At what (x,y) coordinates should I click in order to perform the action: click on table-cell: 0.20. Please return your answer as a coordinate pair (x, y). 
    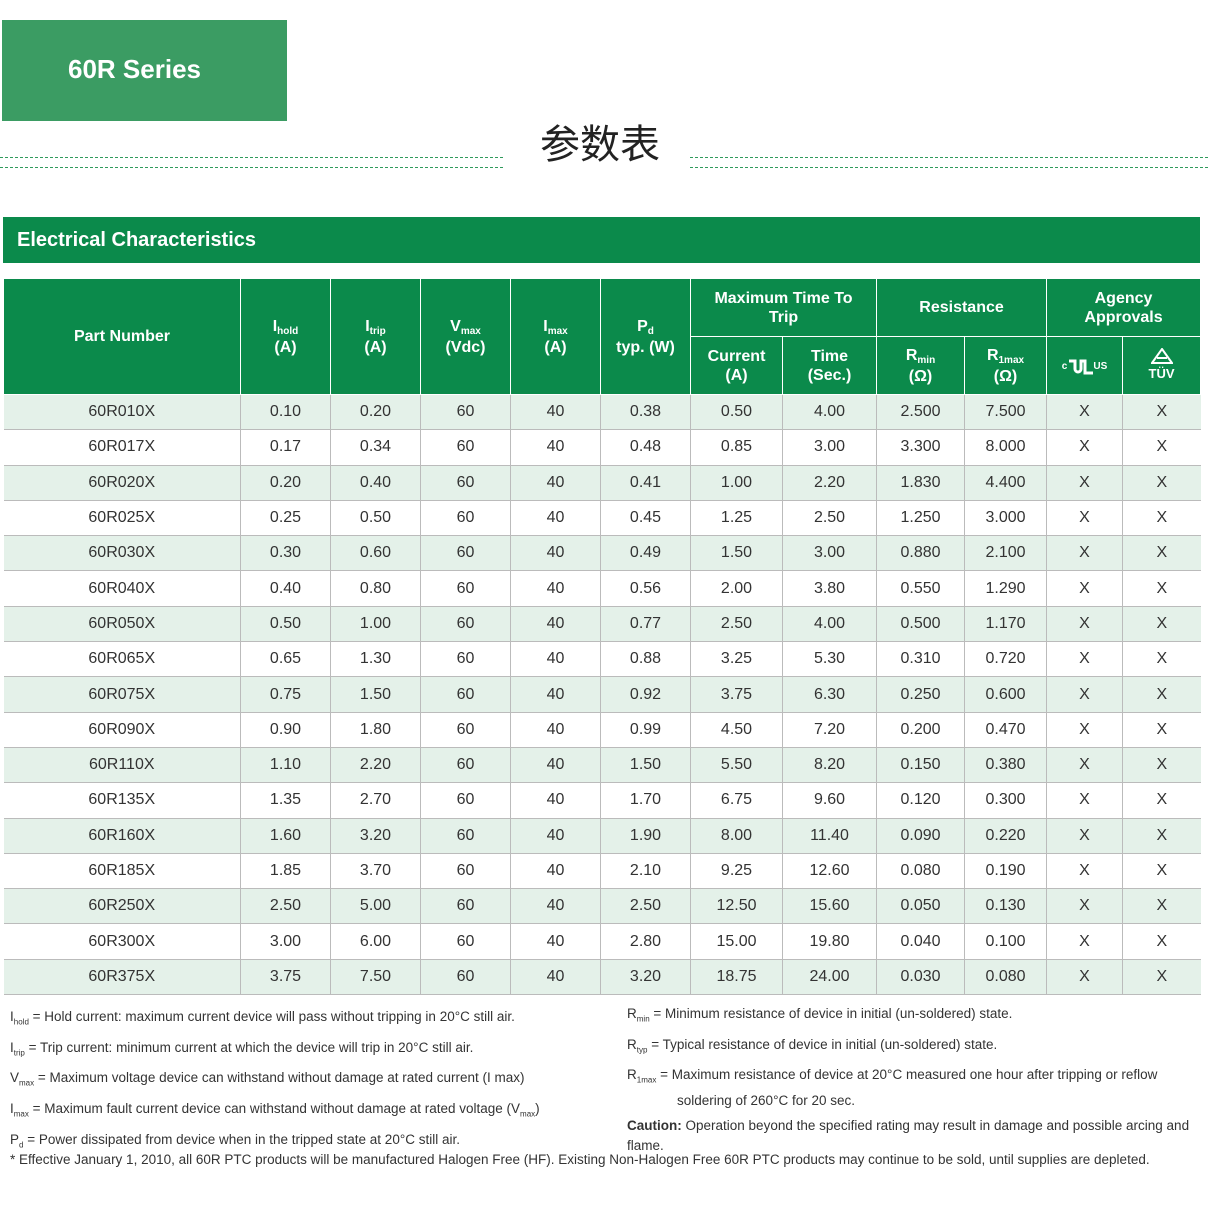
    Looking at the image, I should click on (375, 412).